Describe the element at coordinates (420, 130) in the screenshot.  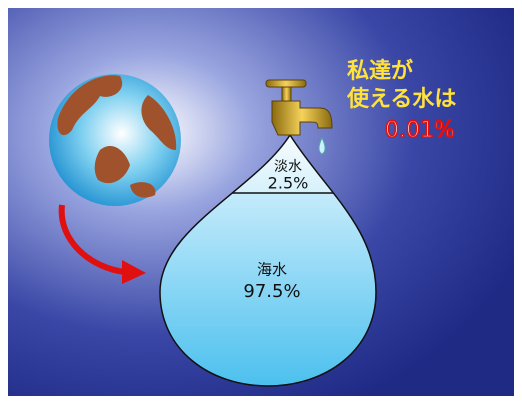
I see `callout-amount: 0.01%` at that location.